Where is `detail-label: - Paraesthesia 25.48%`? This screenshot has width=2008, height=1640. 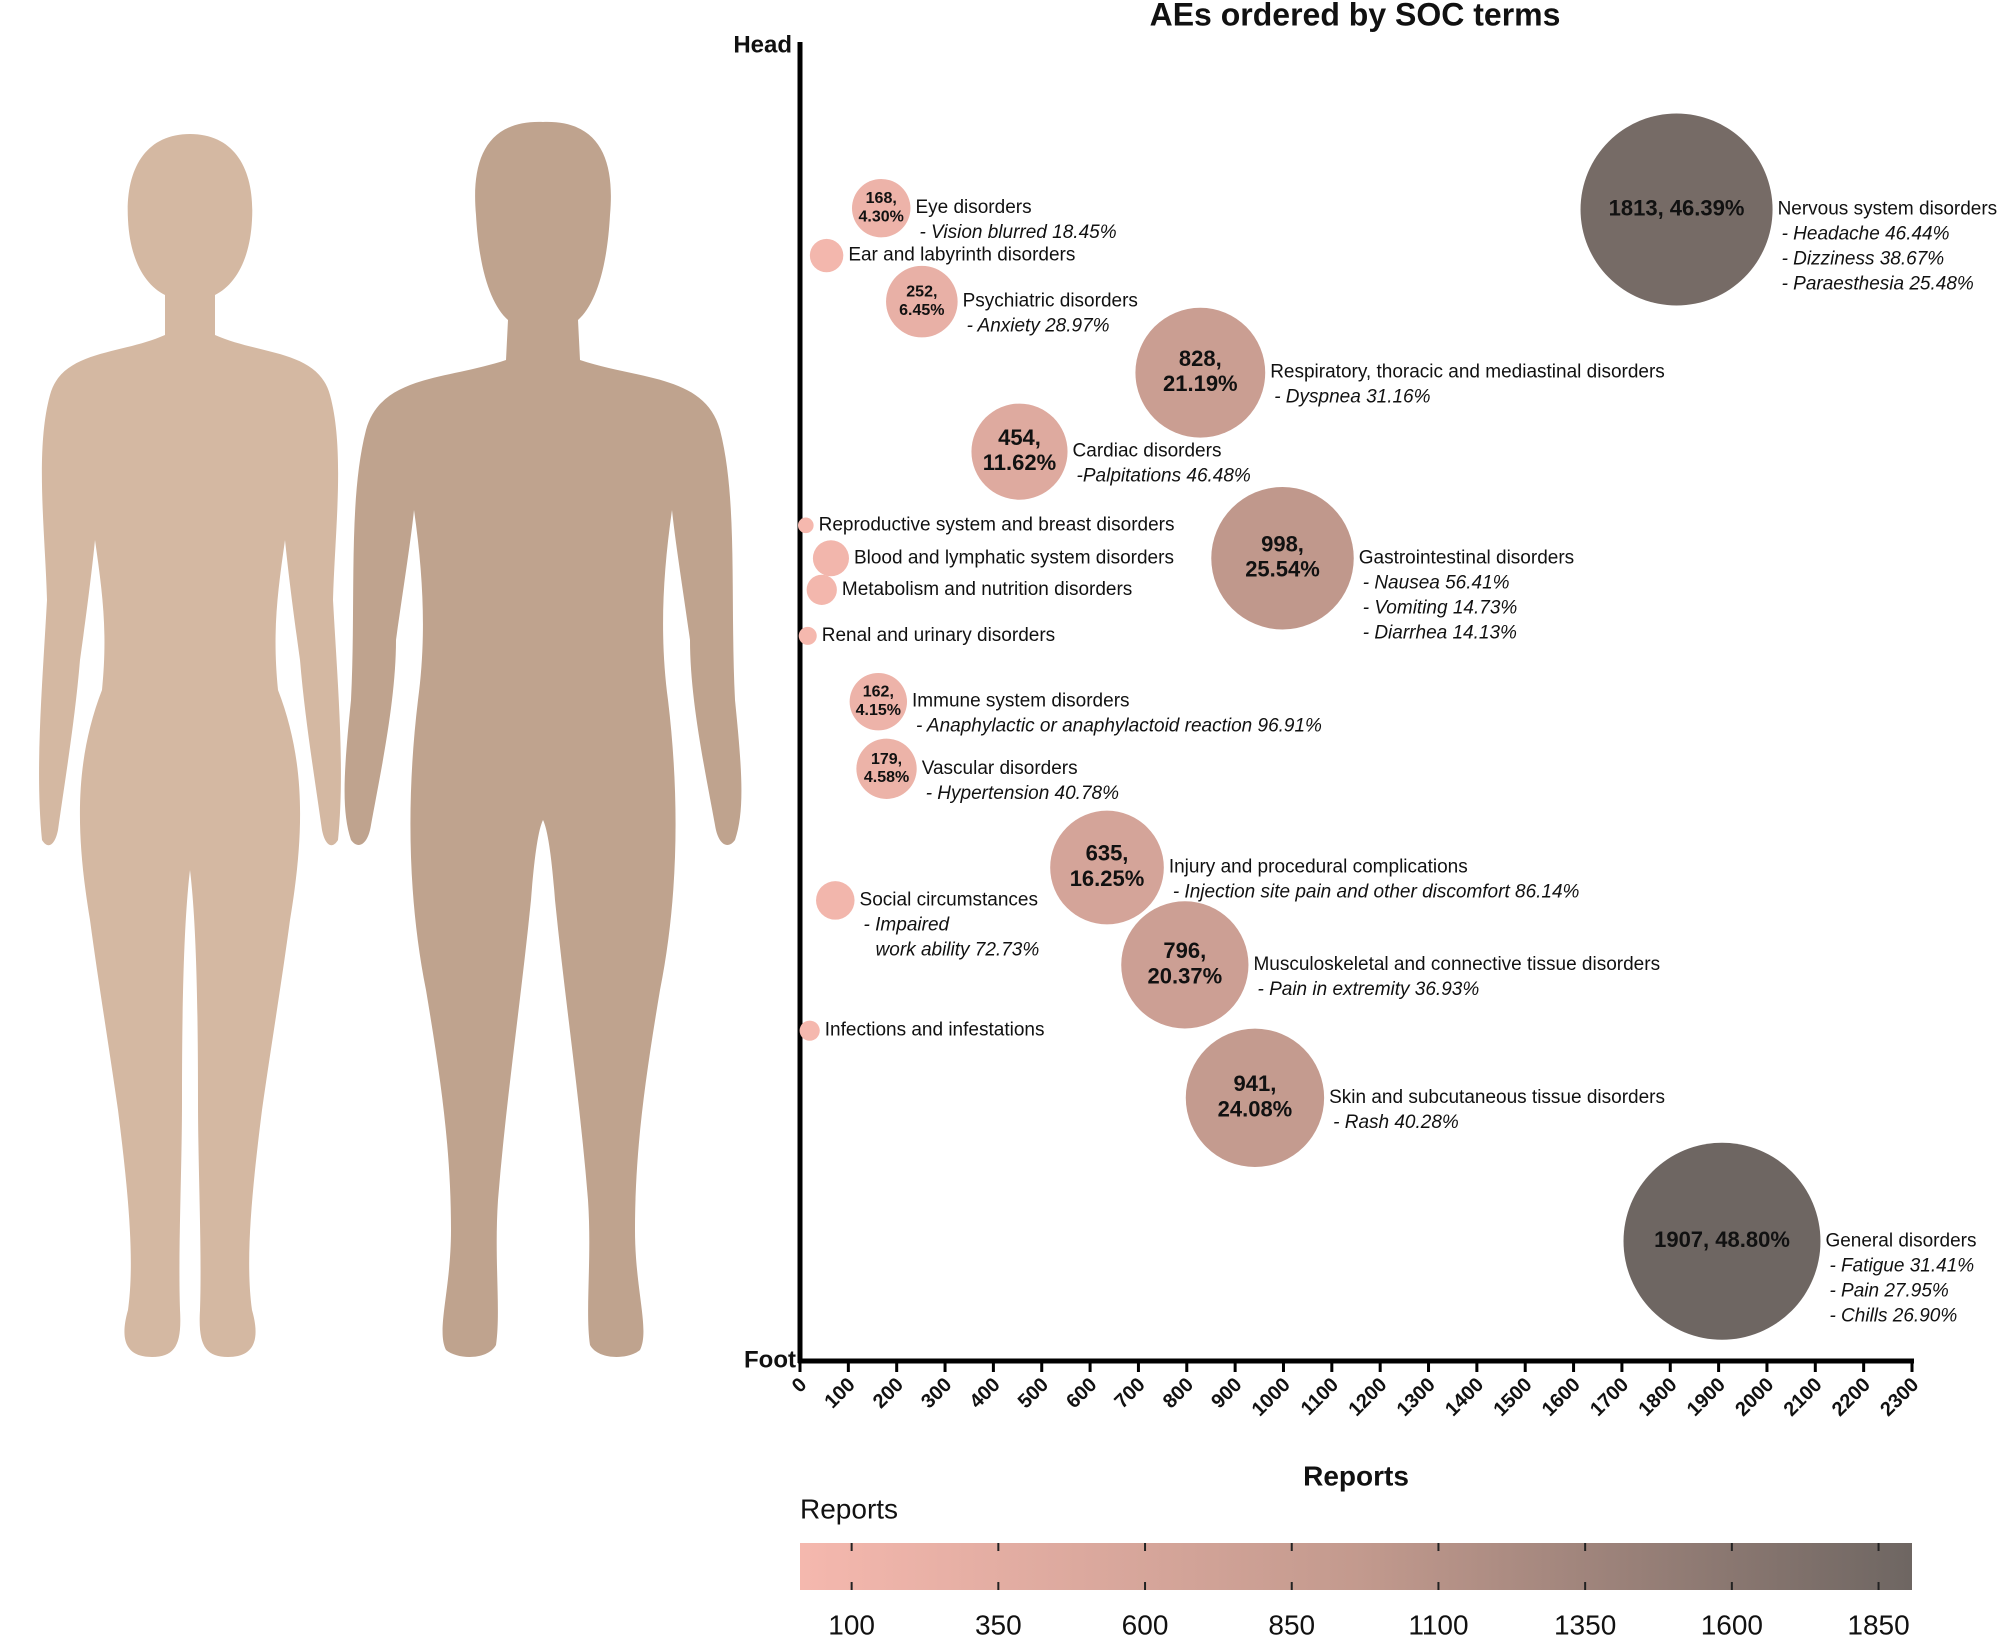
detail-label: - Paraesthesia 25.48% is located at coordinates (1878, 284).